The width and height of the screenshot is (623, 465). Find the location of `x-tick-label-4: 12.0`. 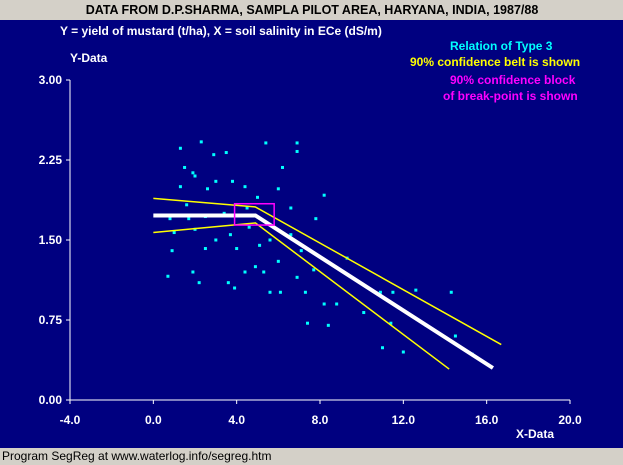

x-tick-label-4: 12.0 is located at coordinates (404, 420).